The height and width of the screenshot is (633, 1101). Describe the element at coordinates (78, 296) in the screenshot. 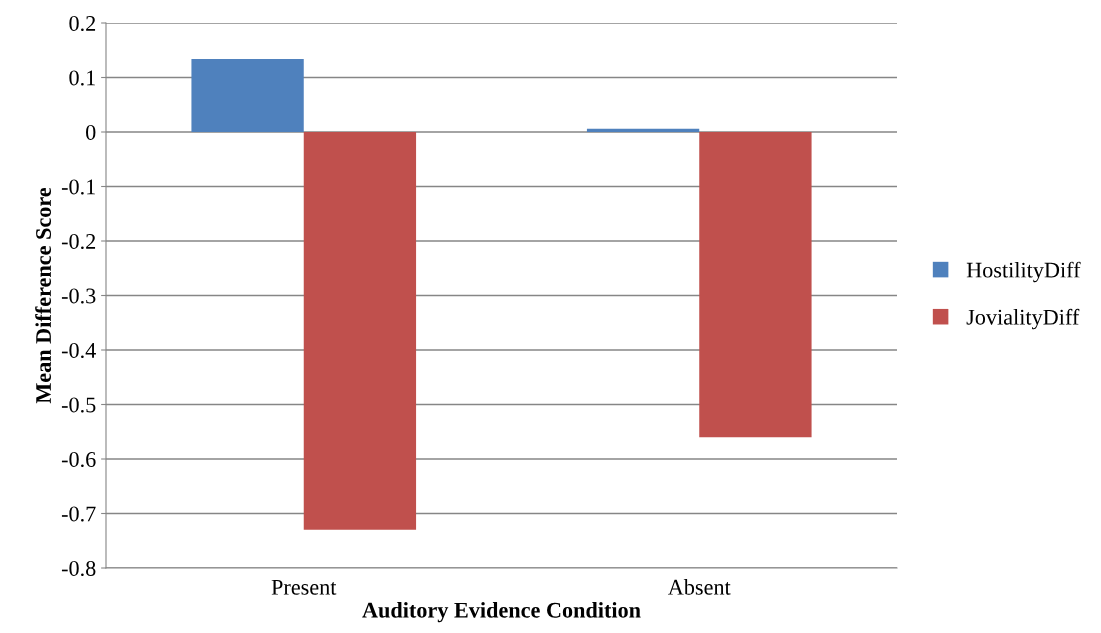

I see `y-tick-label: -0.3` at that location.